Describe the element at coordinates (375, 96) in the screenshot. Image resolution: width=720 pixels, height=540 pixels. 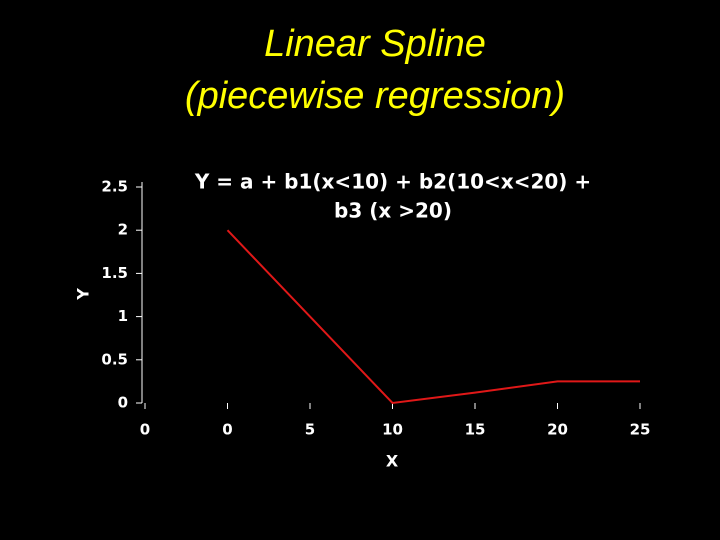
I see `title-line: (piecewise regression)` at that location.